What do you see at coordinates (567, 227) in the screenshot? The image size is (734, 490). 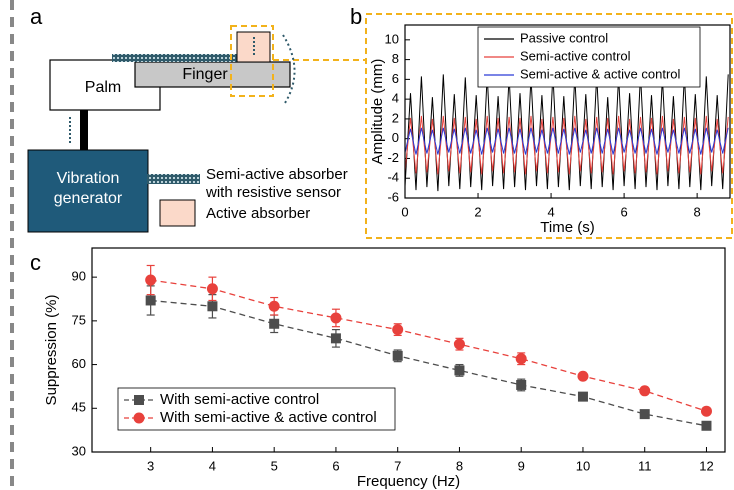 I see `x-axis-title: Time (s)` at bounding box center [567, 227].